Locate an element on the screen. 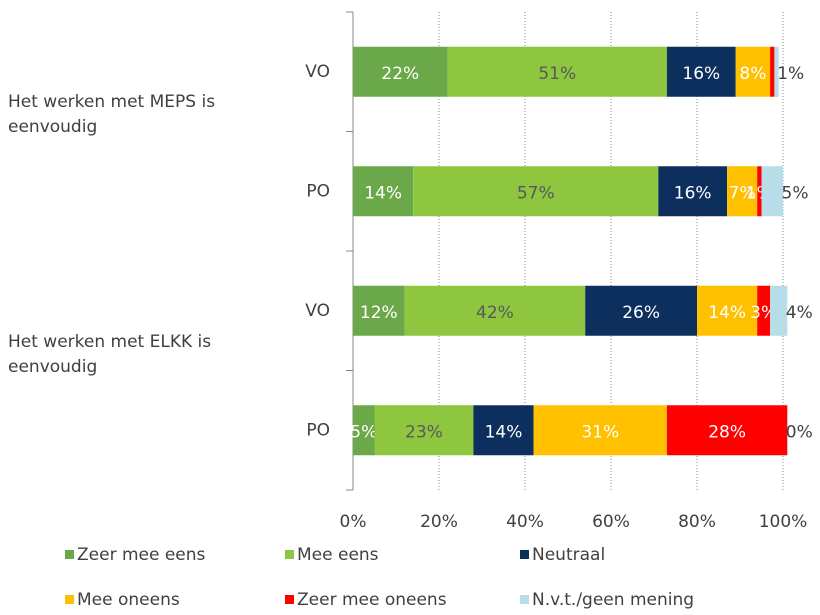 Image resolution: width=820 pixels, height=615 pixels. data-label: 23% is located at coordinates (424, 432).